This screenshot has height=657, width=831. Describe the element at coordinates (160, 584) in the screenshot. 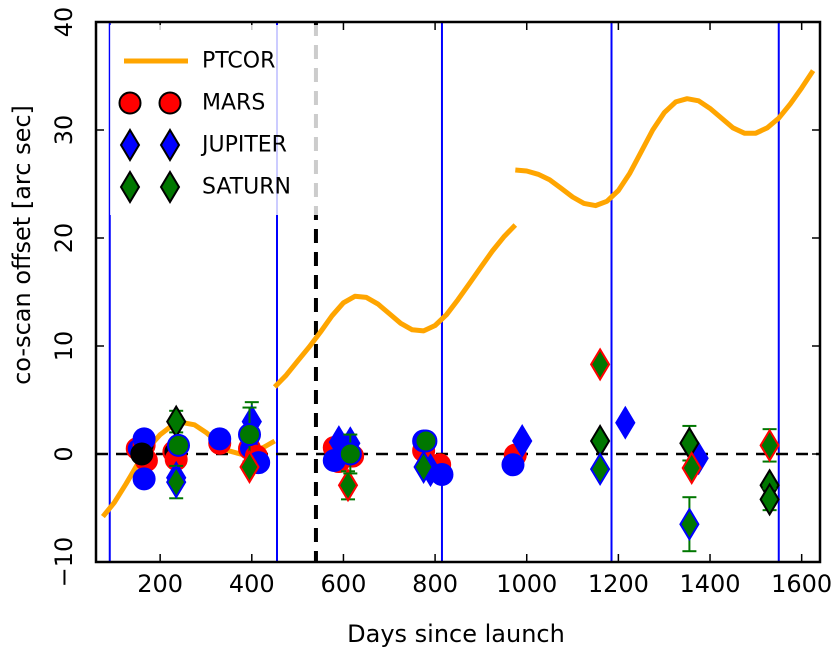

I see `x-tick-label: 200` at that location.